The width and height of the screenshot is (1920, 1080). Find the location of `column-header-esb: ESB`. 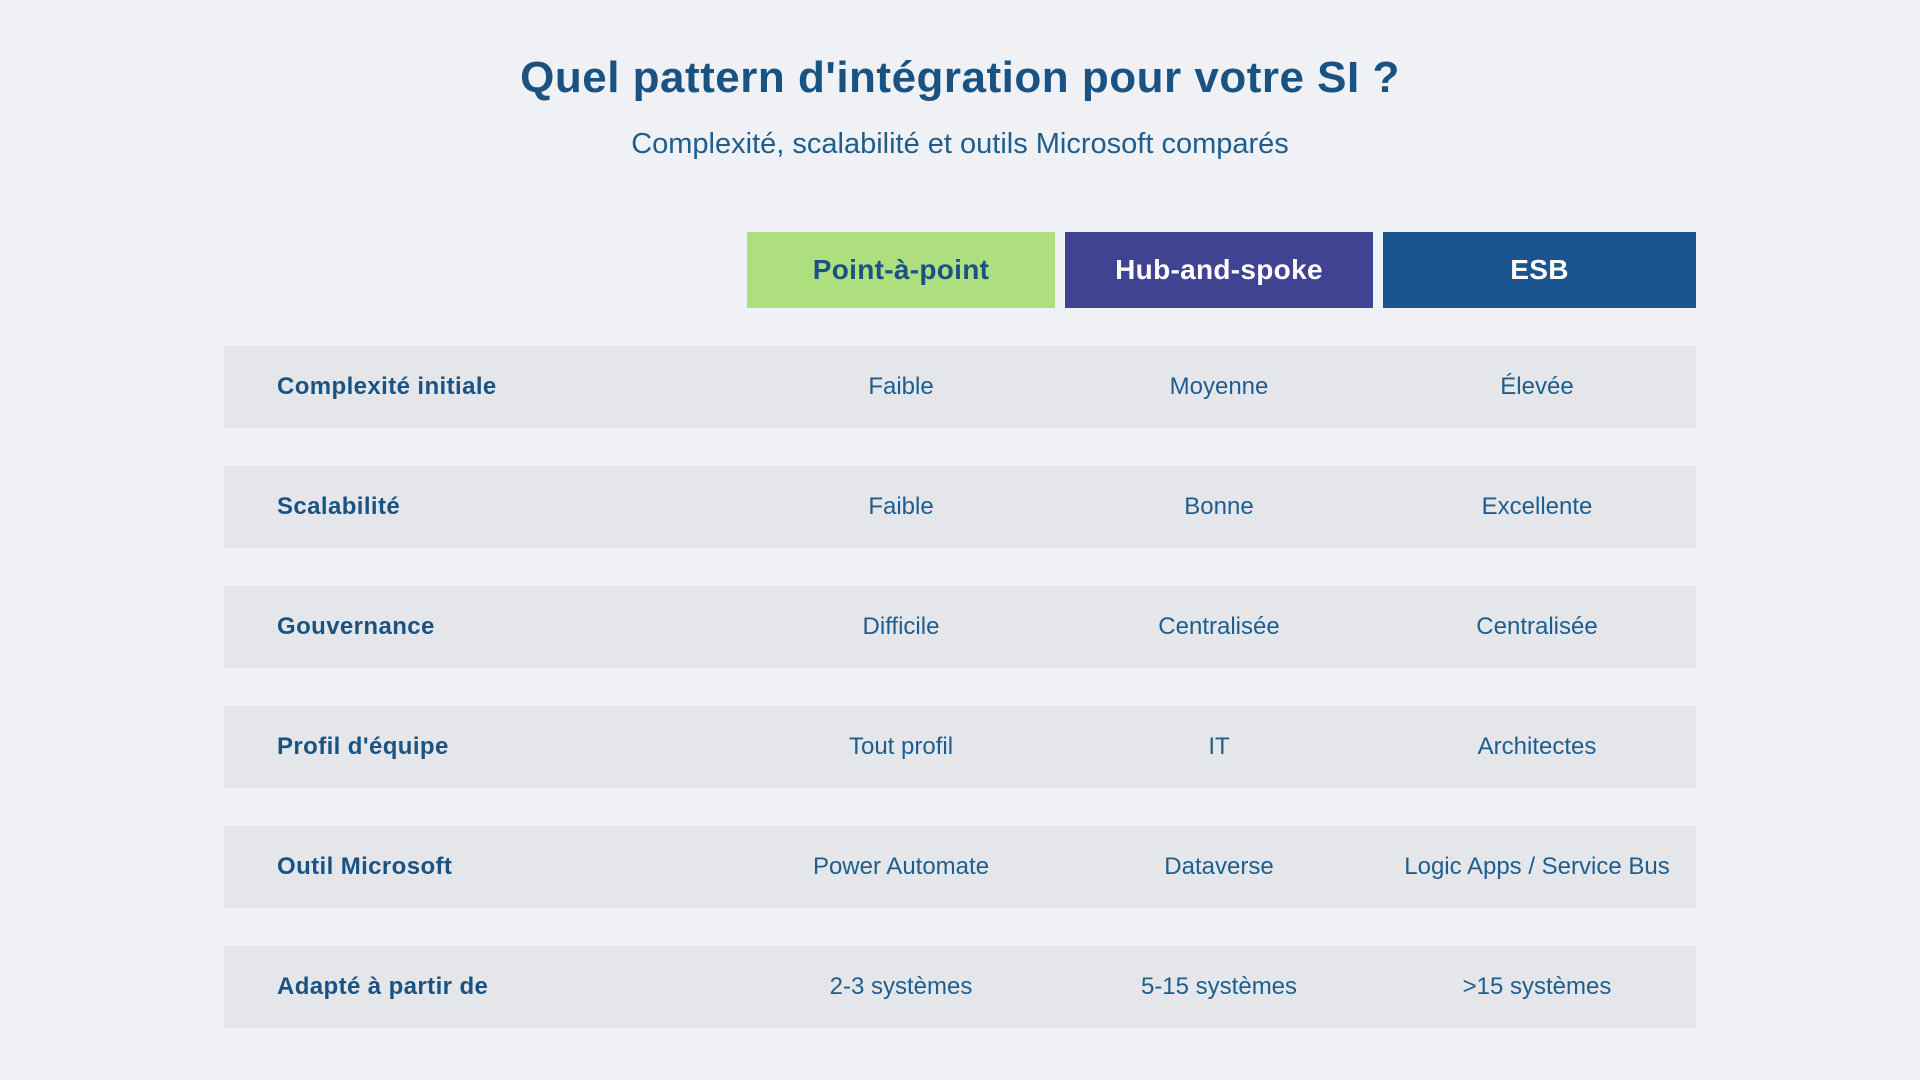

column-header-esb: ESB is located at coordinates (1539, 269).